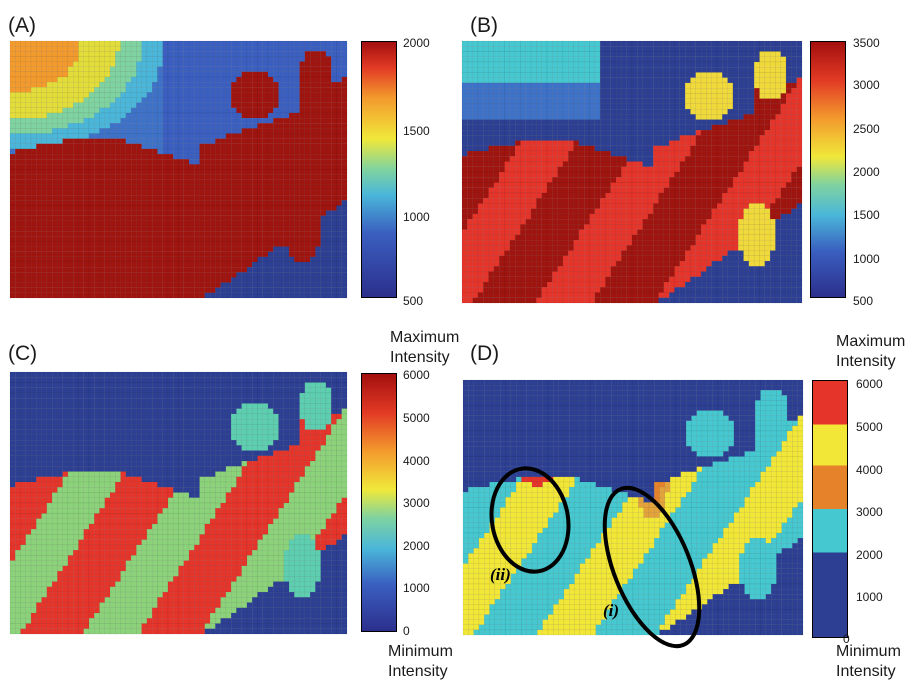 The image size is (917, 685). I want to click on colorbar-d-tick-2000: 2000, so click(869, 555).